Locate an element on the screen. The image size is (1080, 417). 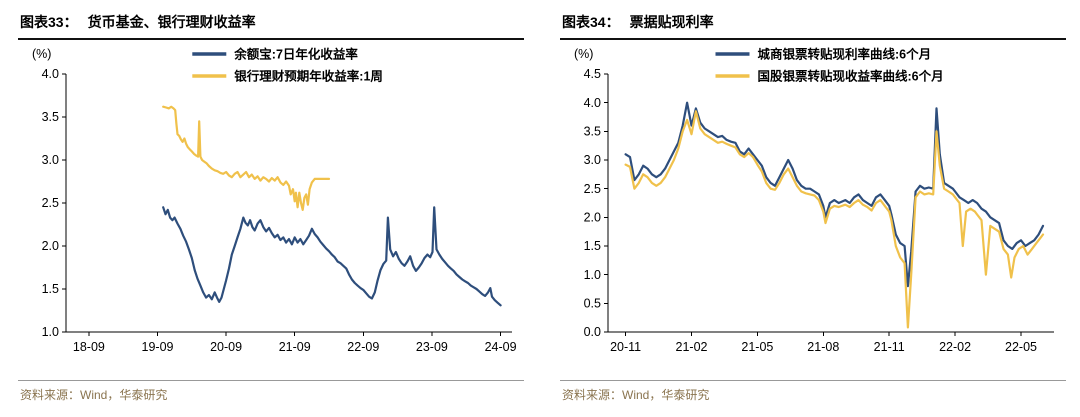
figure-34-header: 图表34： 票据贴现利率 is located at coordinates (813, 24).